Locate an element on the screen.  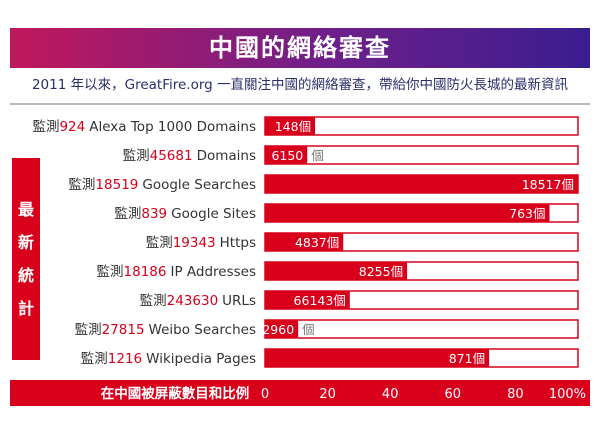
table-row: 監測19343 Https 4837個 is located at coordinates (362, 242).